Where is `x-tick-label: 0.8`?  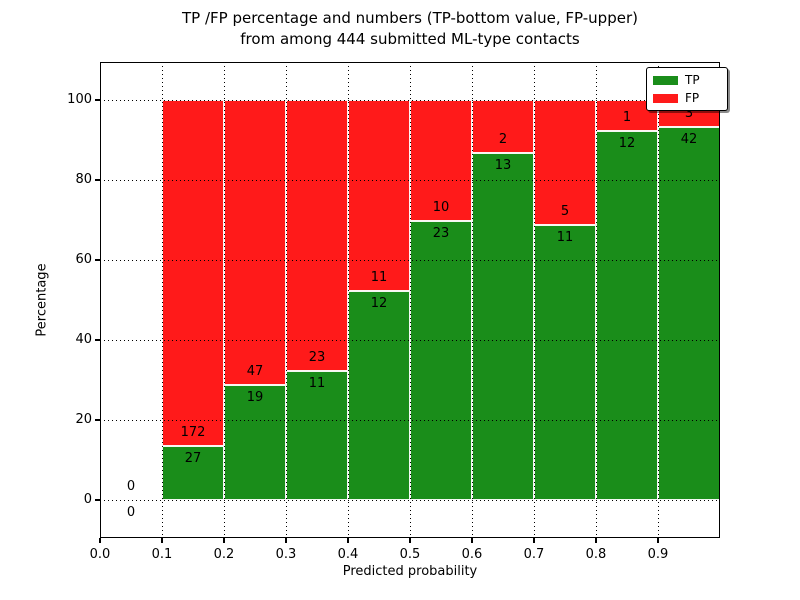
x-tick-label: 0.8 is located at coordinates (596, 554).